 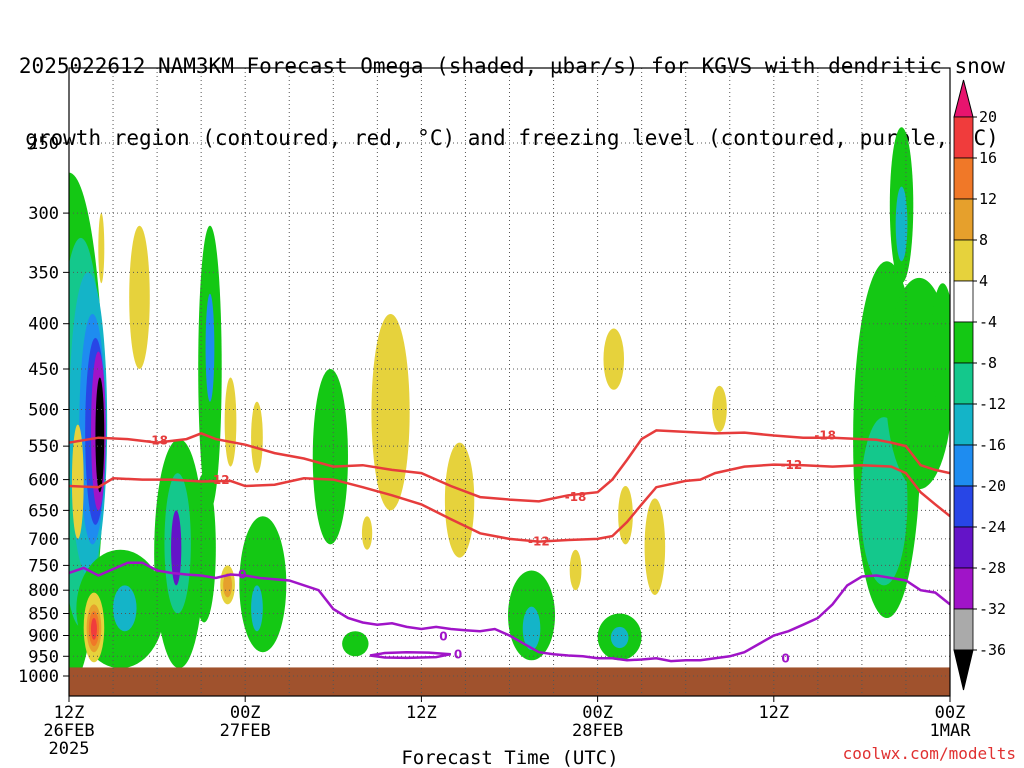 I want to click on colorbar-label-4: 4, so click(x=983, y=281).